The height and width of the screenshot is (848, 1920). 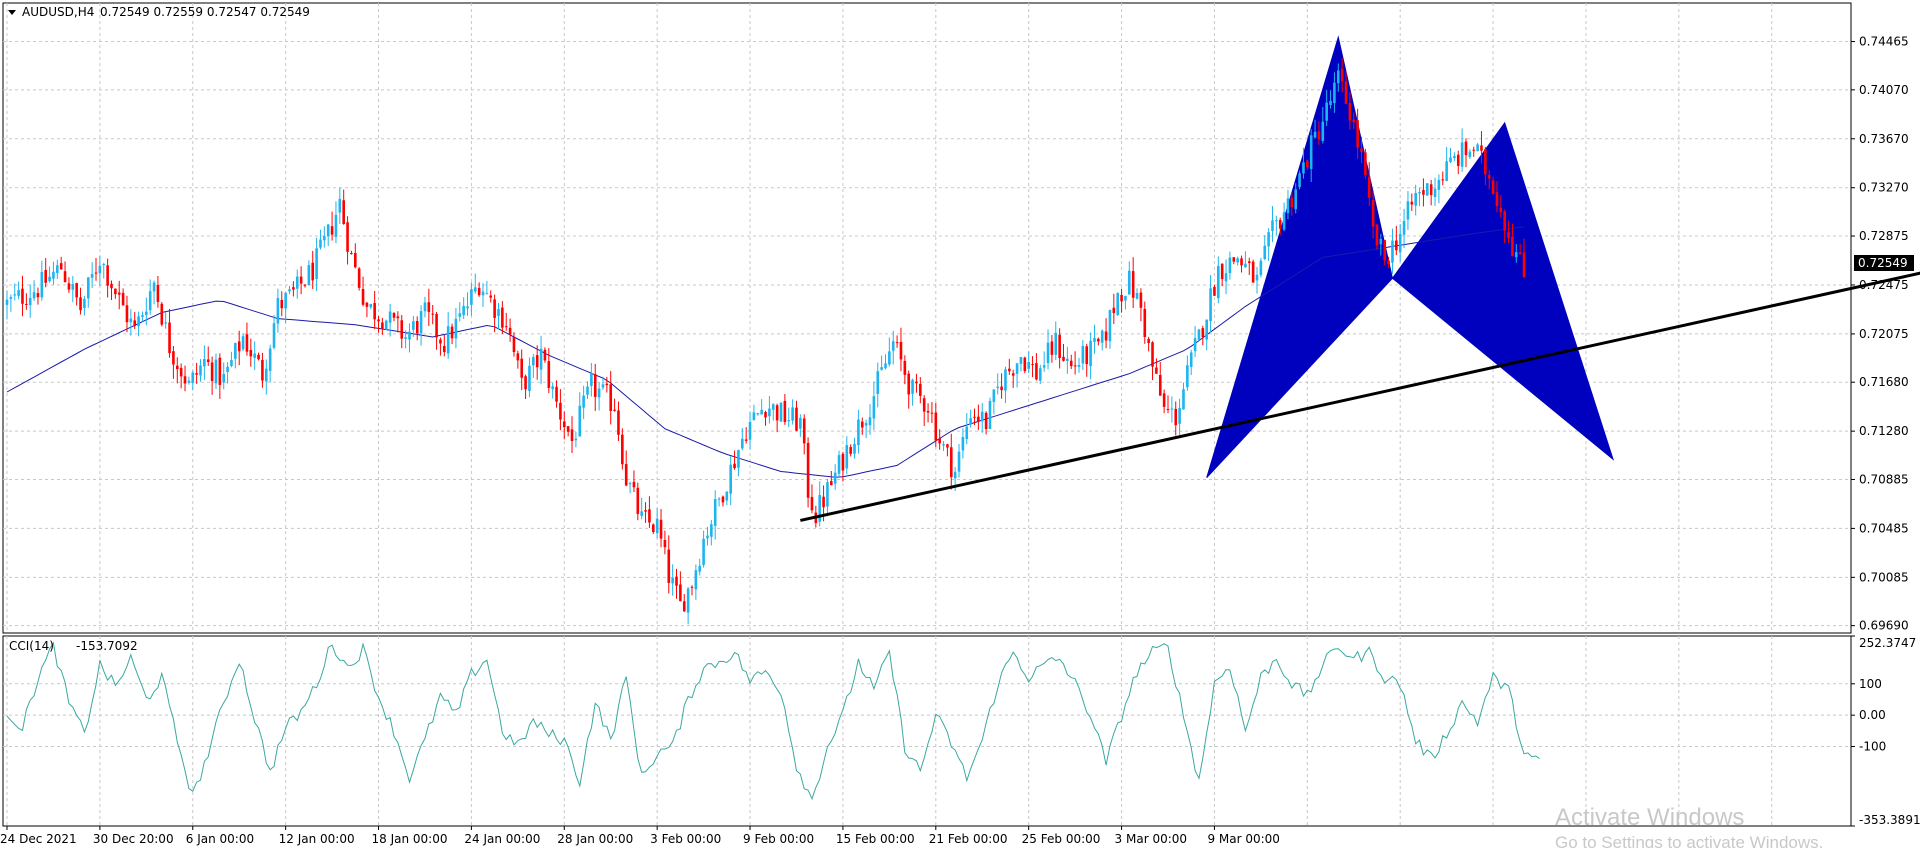 What do you see at coordinates (1884, 285) in the screenshot?
I see `price-tick-label: 0.72475` at bounding box center [1884, 285].